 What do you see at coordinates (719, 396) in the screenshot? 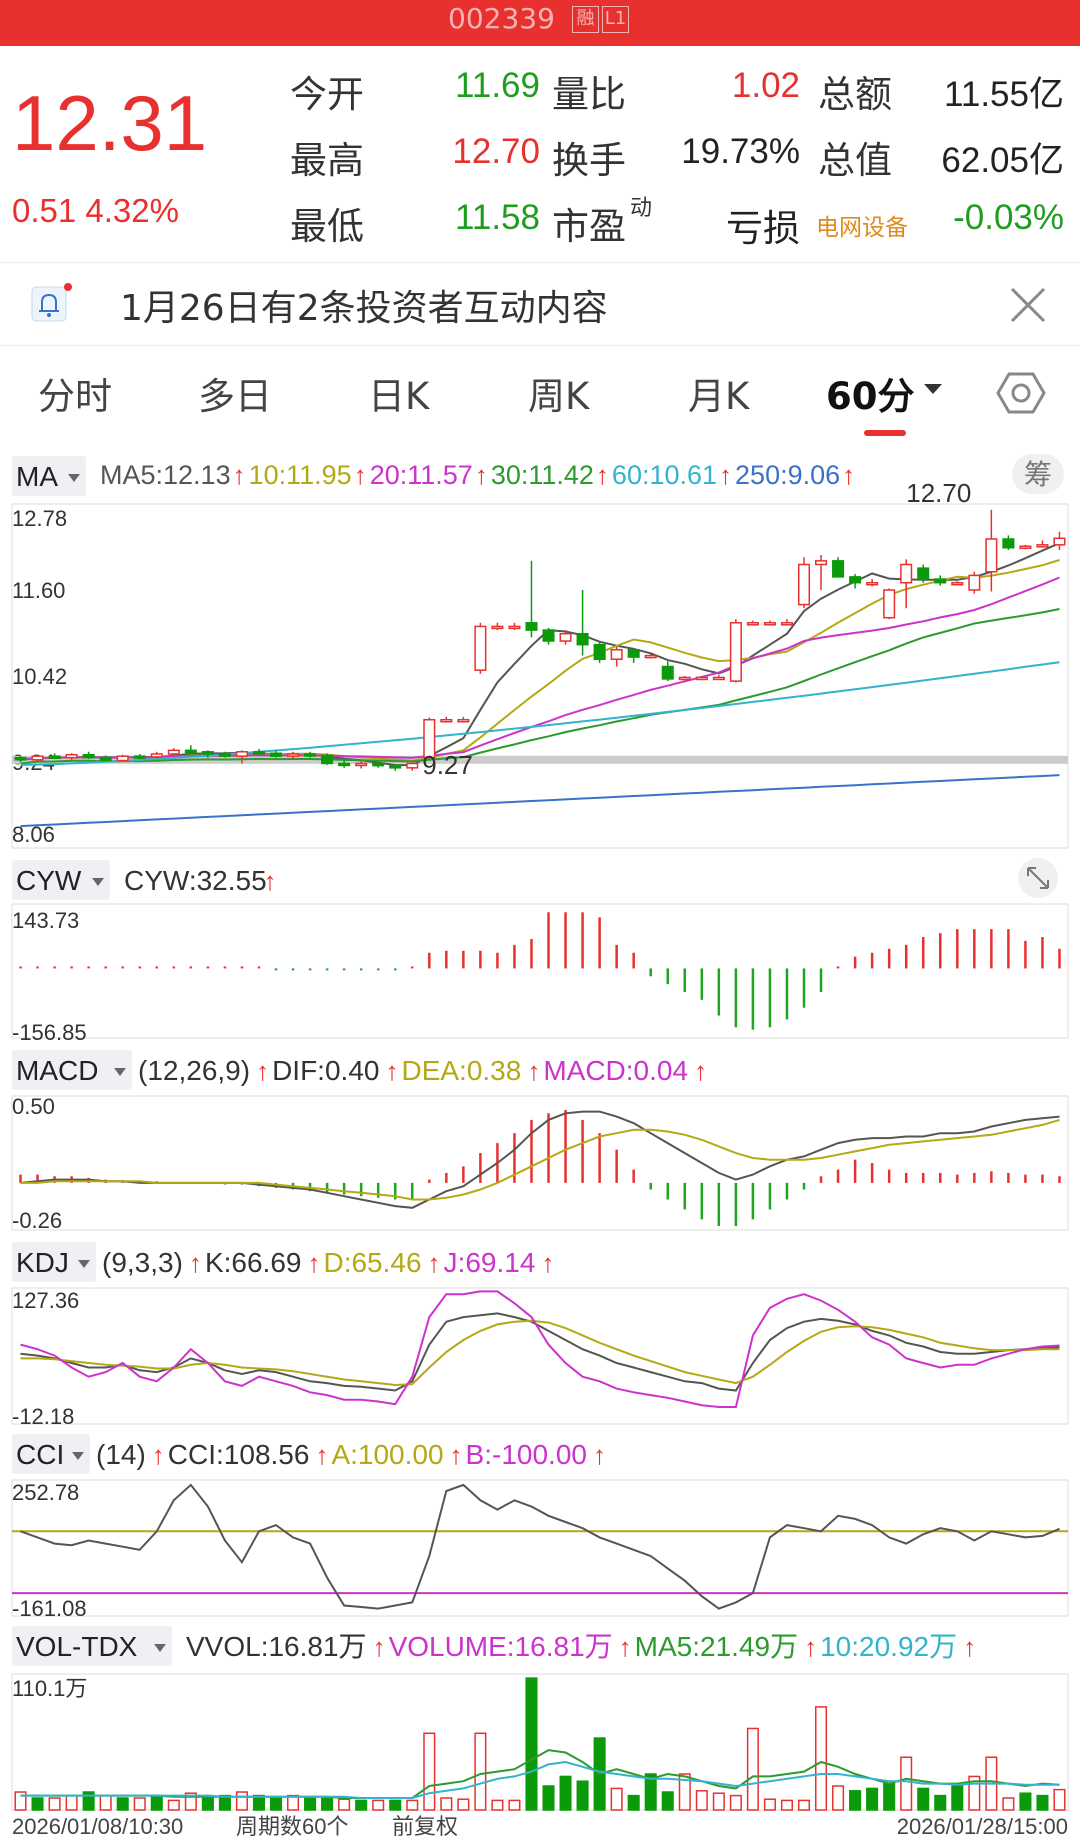
I see `tab-monthly-k: 月K` at bounding box center [719, 396].